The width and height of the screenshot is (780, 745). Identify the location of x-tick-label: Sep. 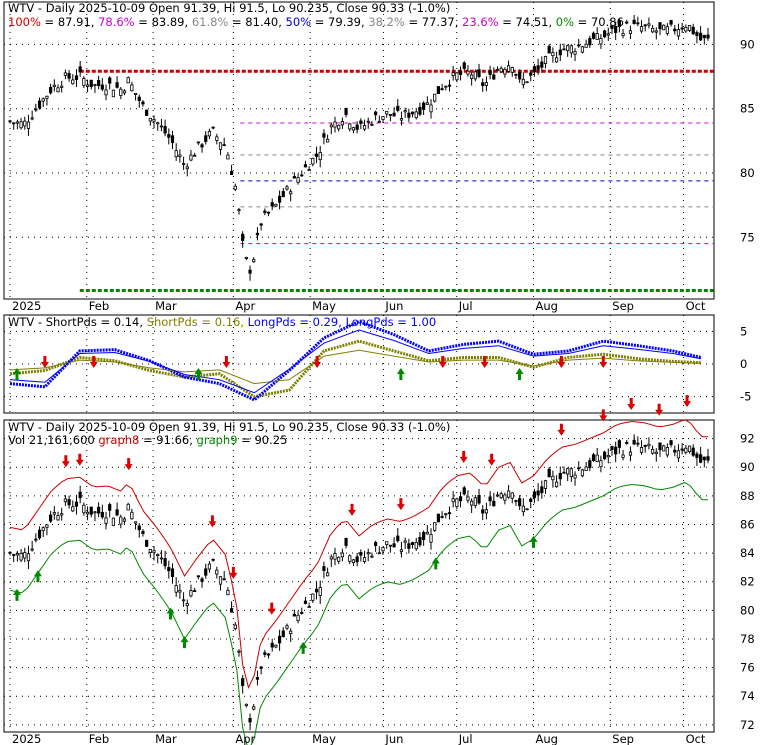
(623, 306).